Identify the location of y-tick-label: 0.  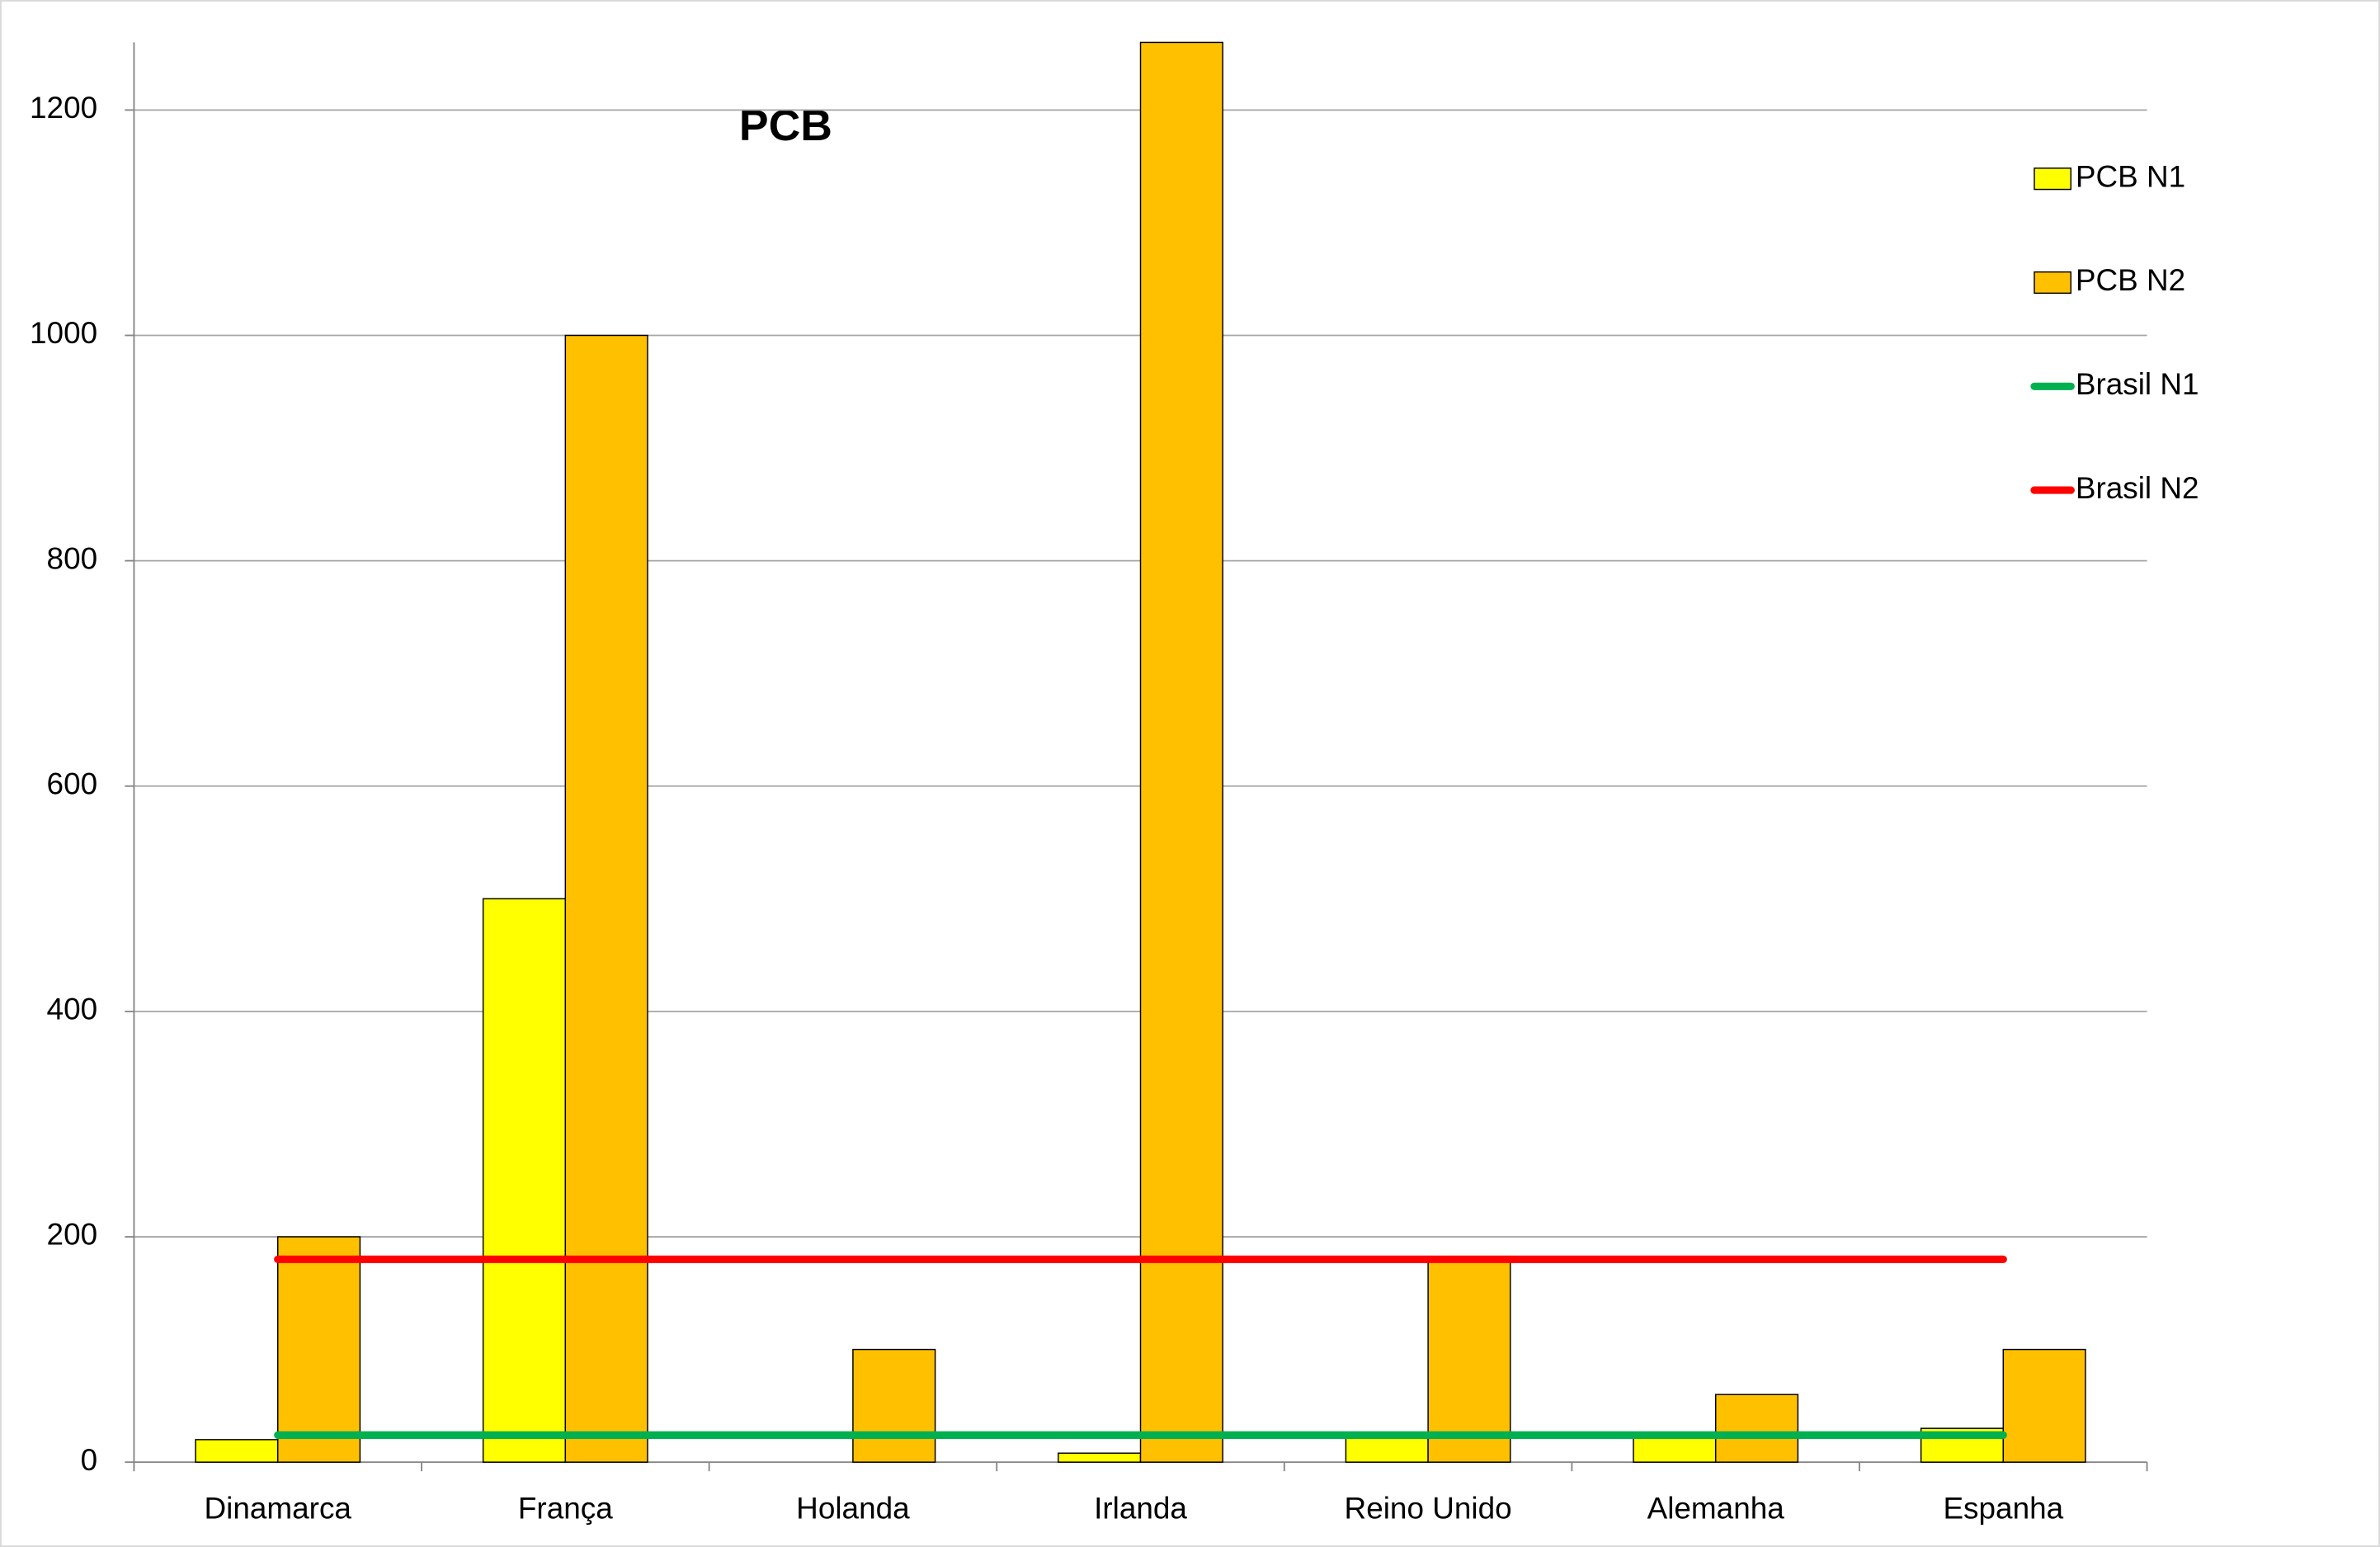
(89, 1460).